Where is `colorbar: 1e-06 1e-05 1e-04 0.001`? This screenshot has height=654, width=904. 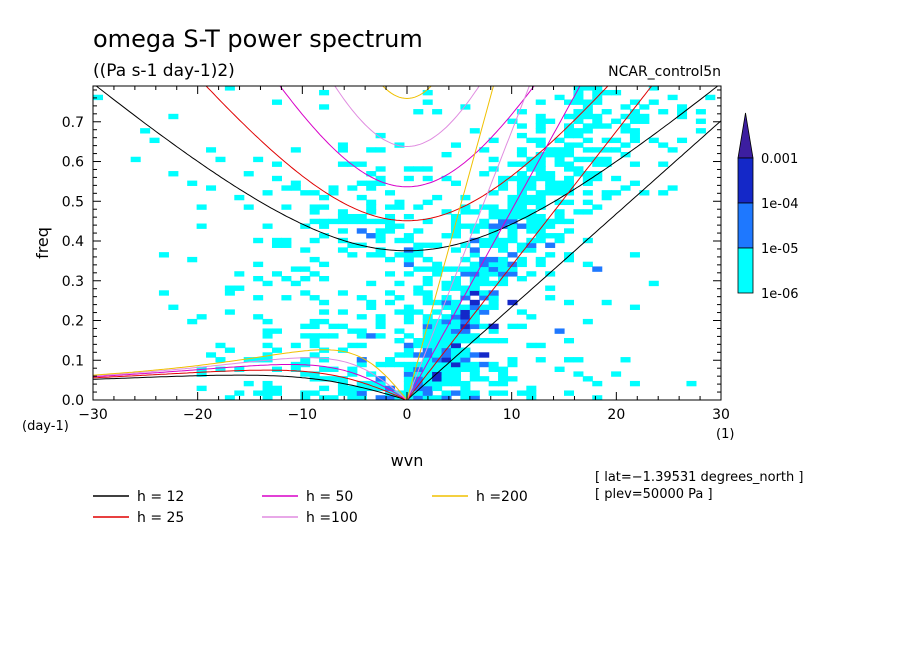
colorbar: 1e-06 1e-05 1e-04 0.001 is located at coordinates (768, 207).